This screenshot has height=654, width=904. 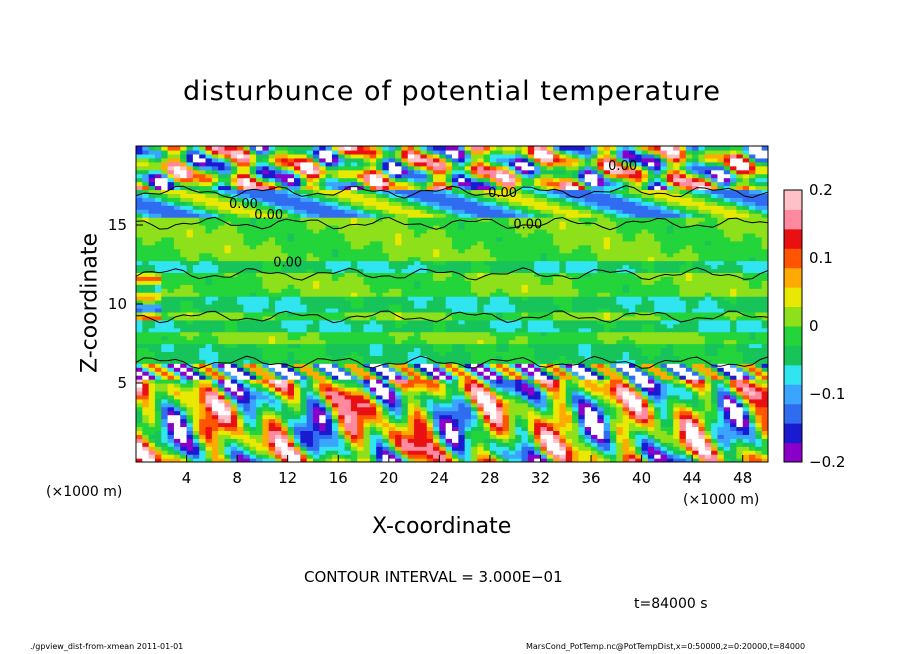 I want to click on time-label: t=84000 s, so click(x=671, y=604).